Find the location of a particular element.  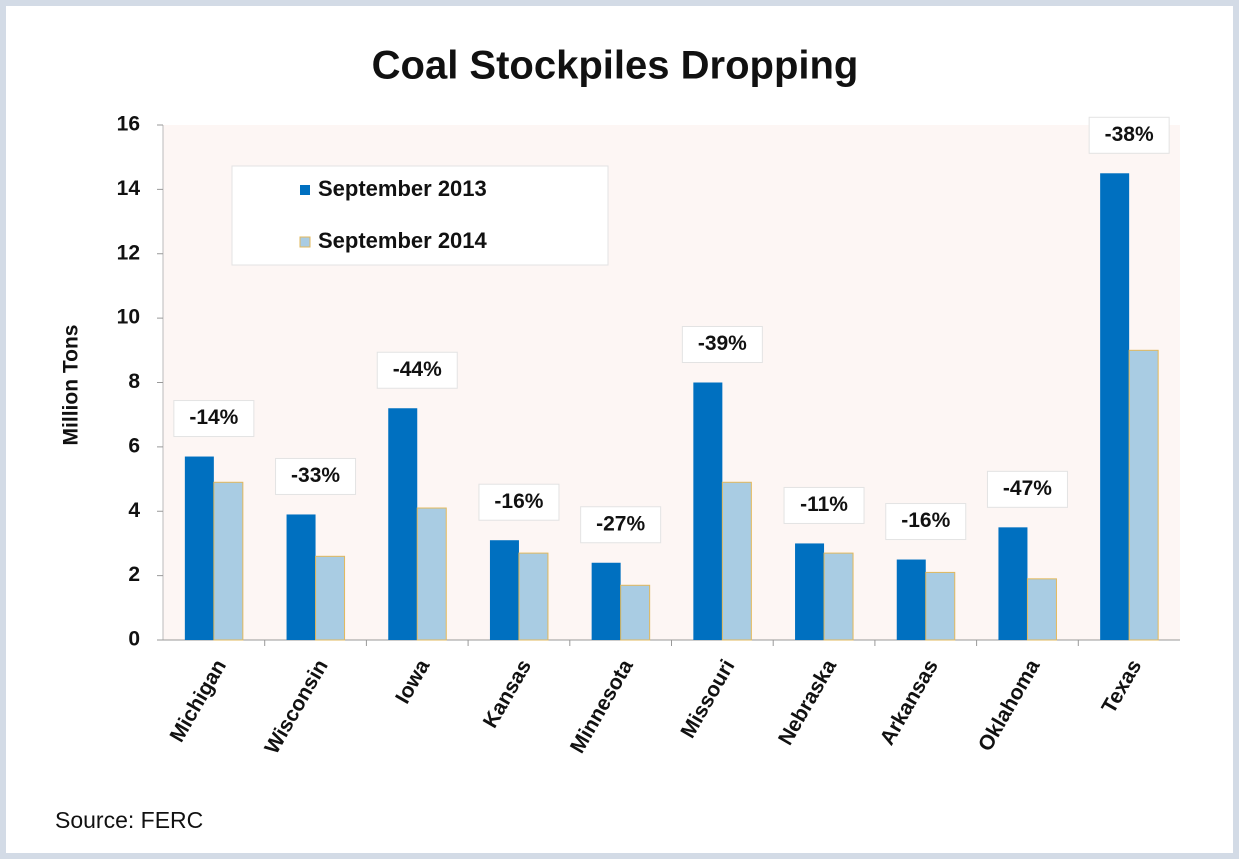

y-tick-label: 14 is located at coordinates (129, 188).